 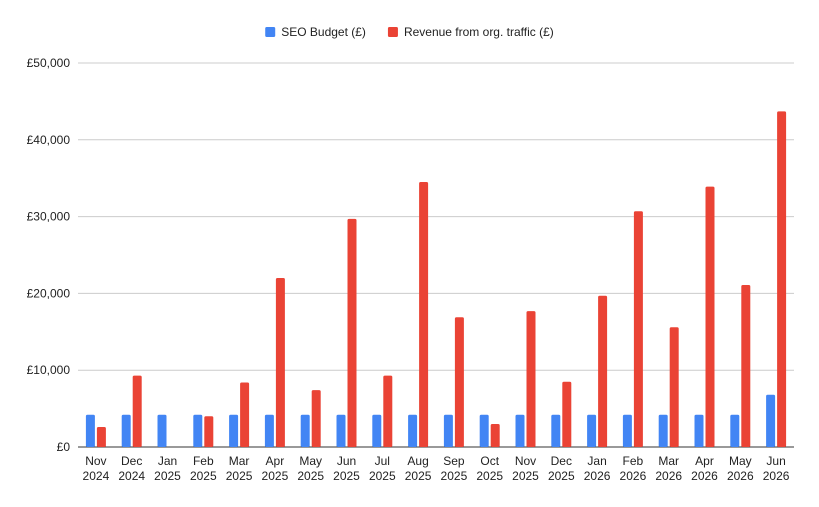 I want to click on x-tick-label: Apr 2026, so click(x=704, y=468).